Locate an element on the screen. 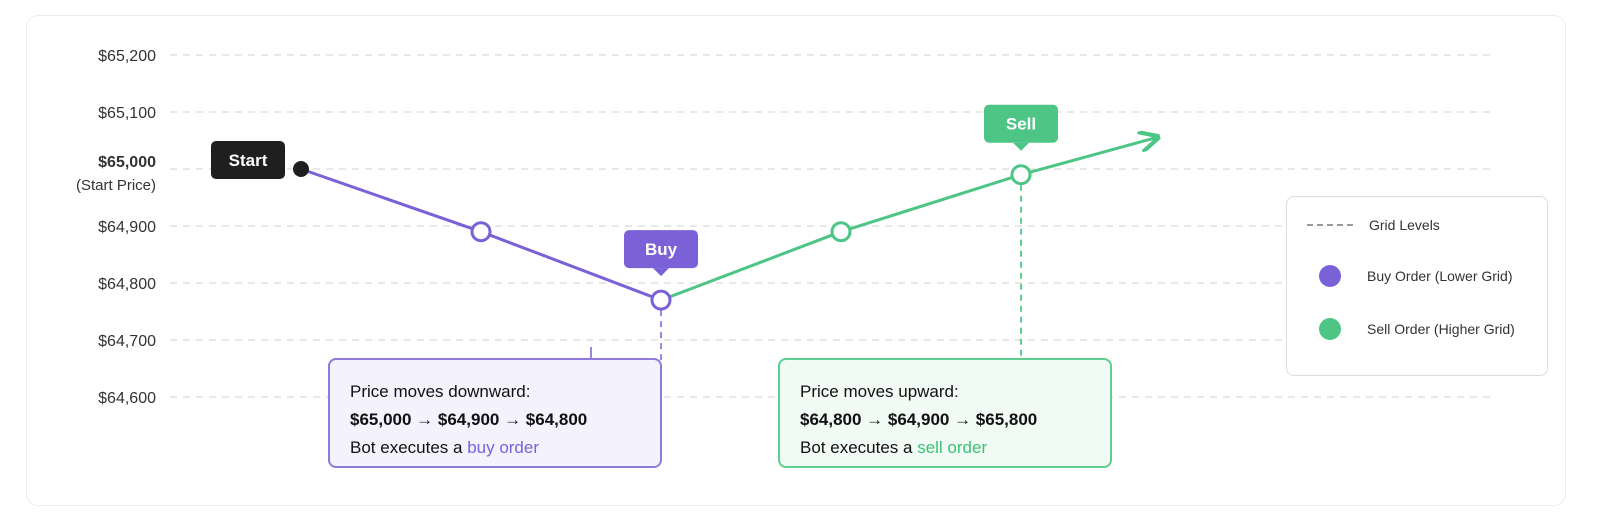  callout-start: Start is located at coordinates (248, 160).